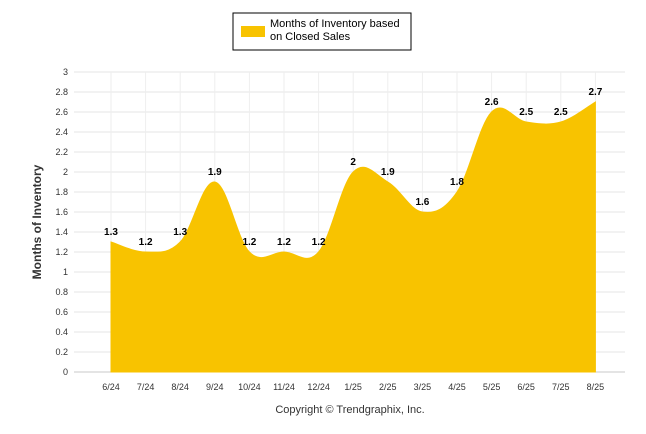 The image size is (646, 434). Describe the element at coordinates (423, 387) in the screenshot. I see `x-tick-label: 3/25` at that location.